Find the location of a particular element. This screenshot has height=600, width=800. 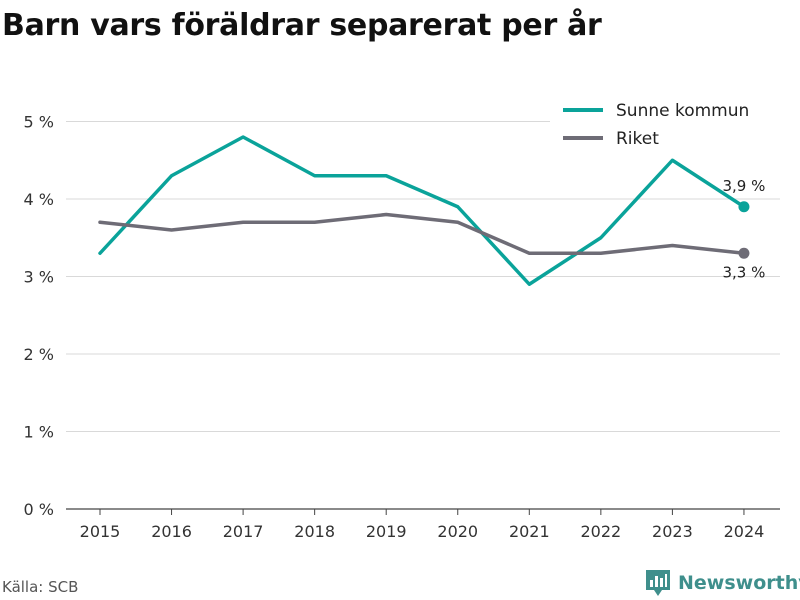

newsworthy-logo-icon is located at coordinates (658, 583).